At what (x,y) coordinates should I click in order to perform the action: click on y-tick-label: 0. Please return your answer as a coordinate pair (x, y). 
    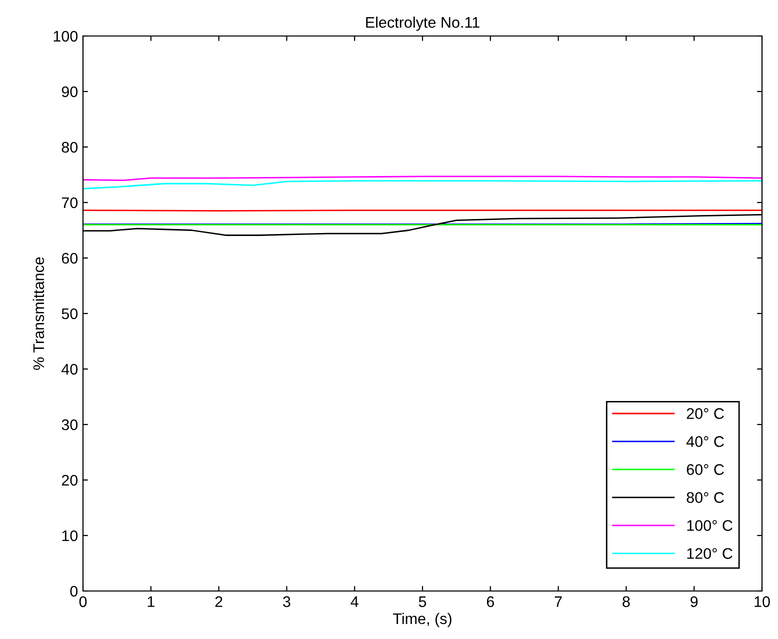
    Looking at the image, I should click on (74, 591).